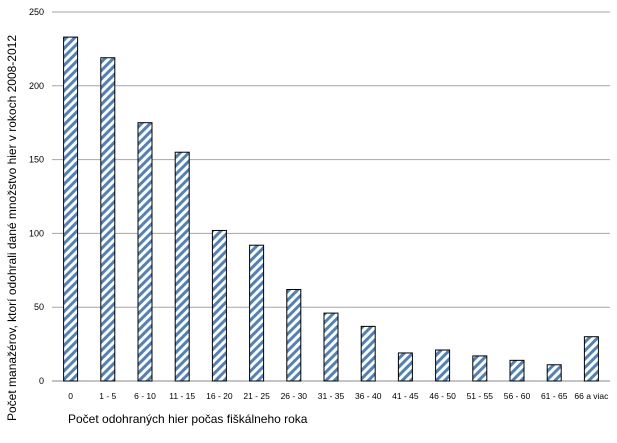 The width and height of the screenshot is (617, 443). I want to click on x-category-label: 56 - 60, so click(517, 396).